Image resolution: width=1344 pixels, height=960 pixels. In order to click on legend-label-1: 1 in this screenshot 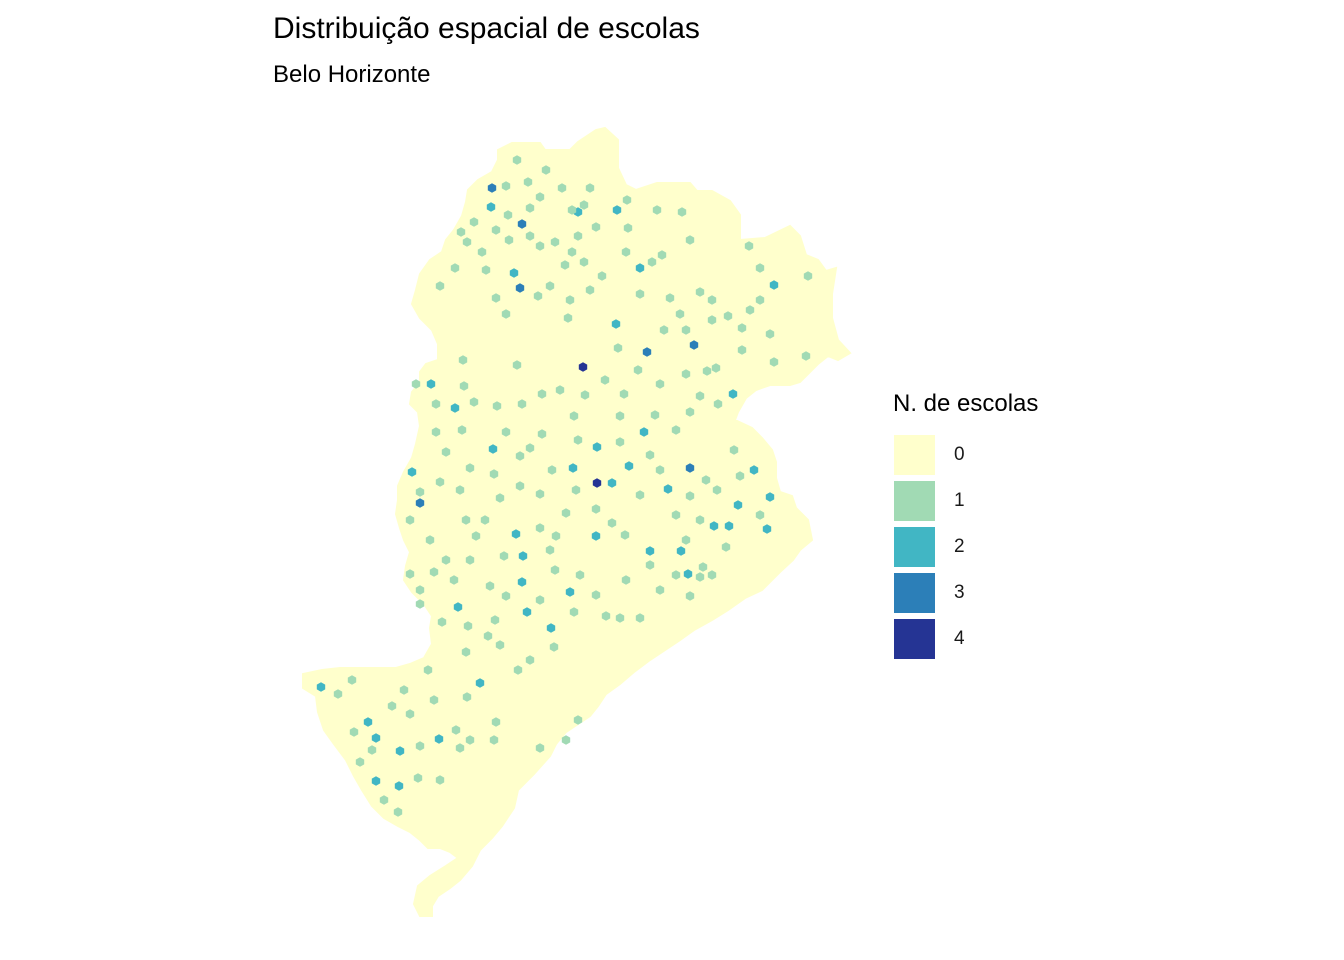, I will do `click(959, 500)`.